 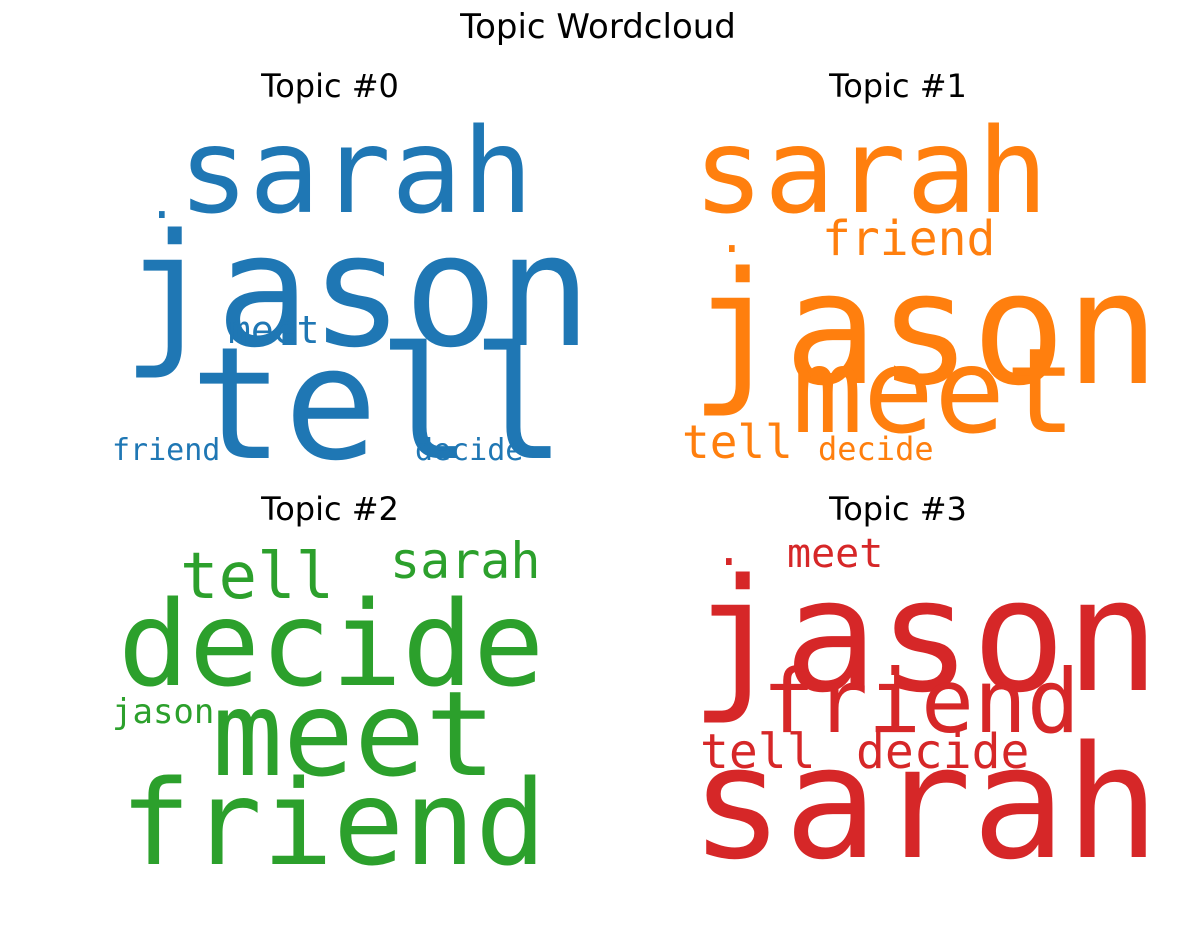 I want to click on word-jason-topic-1: jason, so click(x=925, y=329).